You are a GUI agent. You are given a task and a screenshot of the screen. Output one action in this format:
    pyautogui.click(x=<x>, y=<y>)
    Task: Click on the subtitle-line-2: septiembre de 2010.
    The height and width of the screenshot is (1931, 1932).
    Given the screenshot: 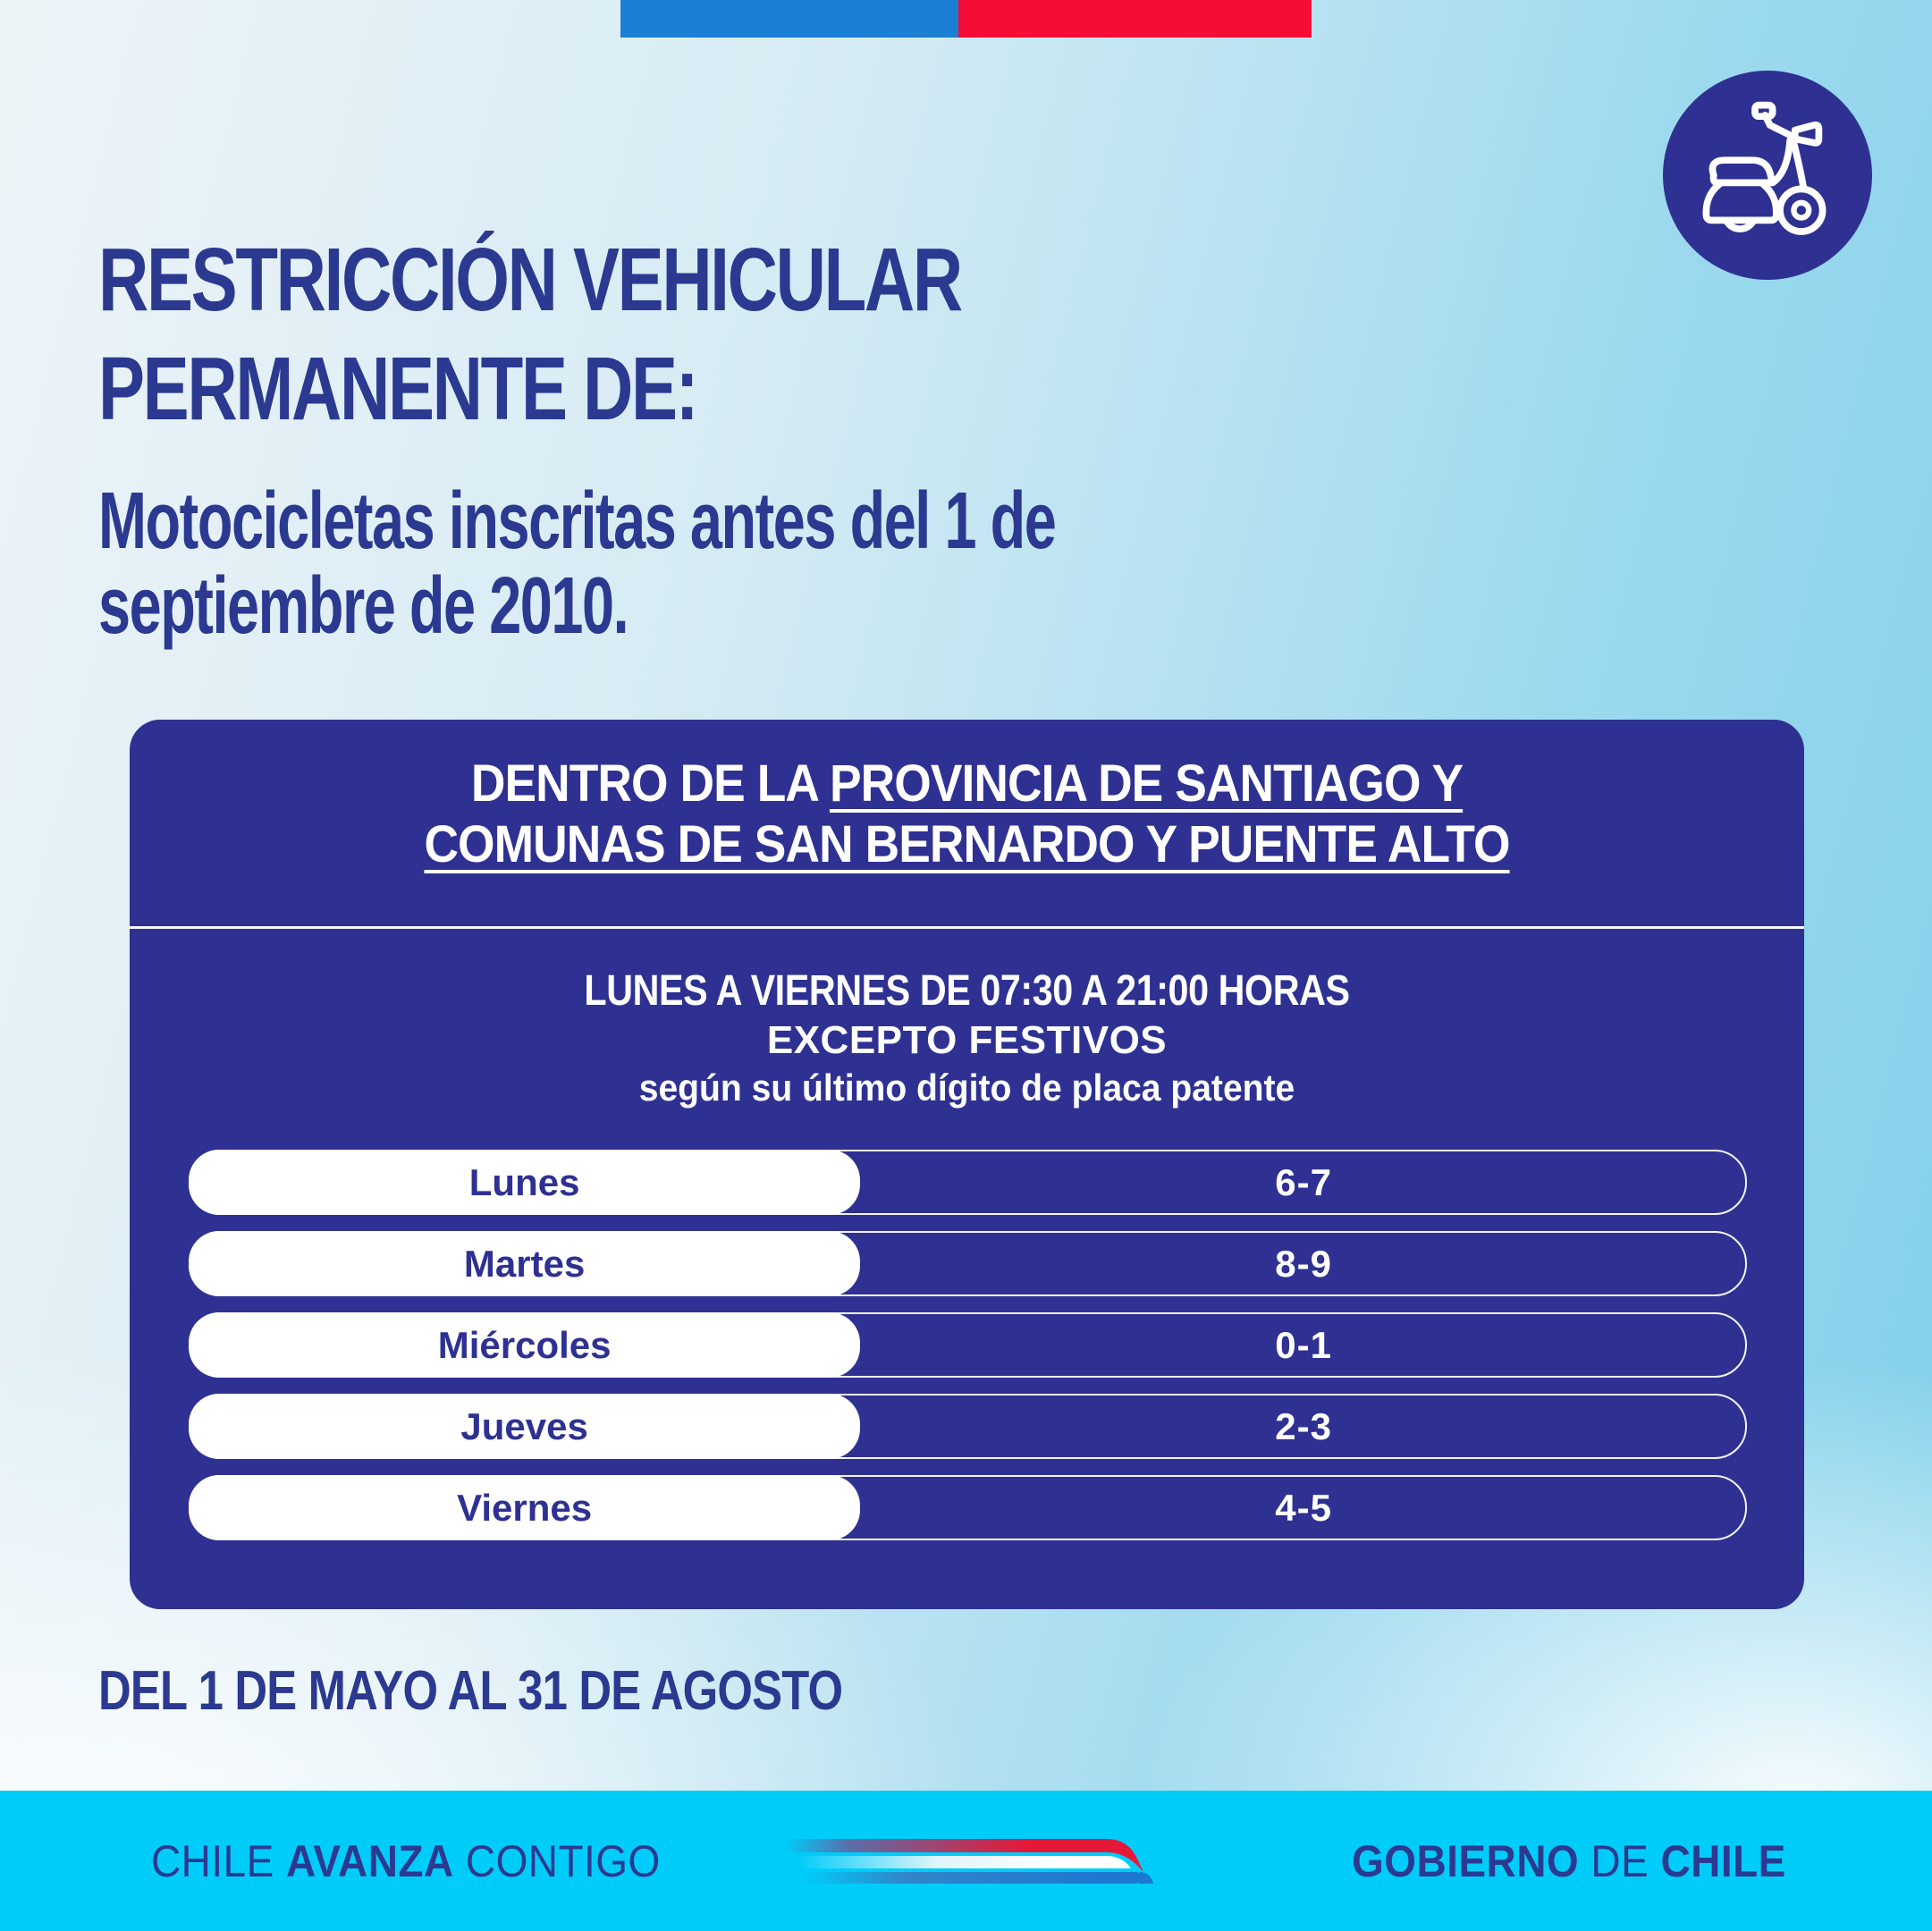 What is the action you would take?
    pyautogui.click(x=363, y=606)
    